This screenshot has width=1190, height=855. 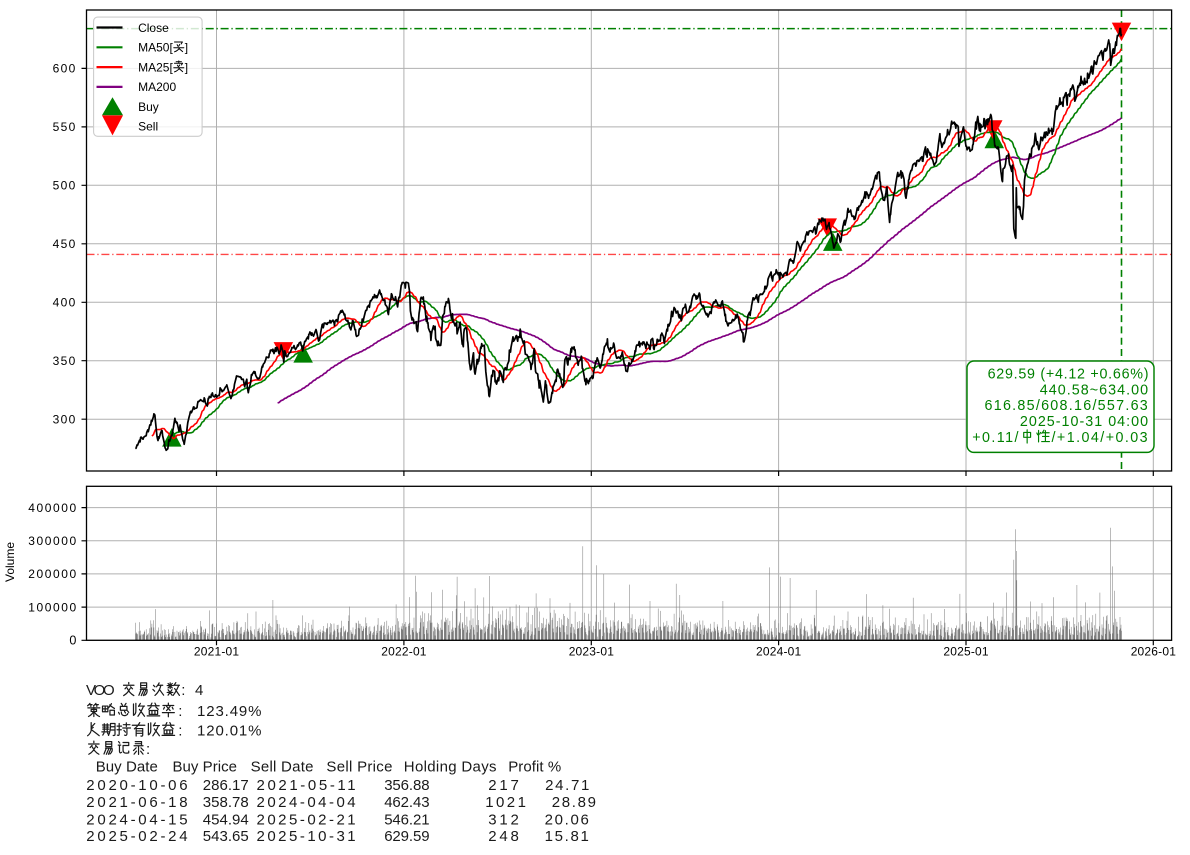 I want to click on svg-text: 600, so click(x=65, y=69).